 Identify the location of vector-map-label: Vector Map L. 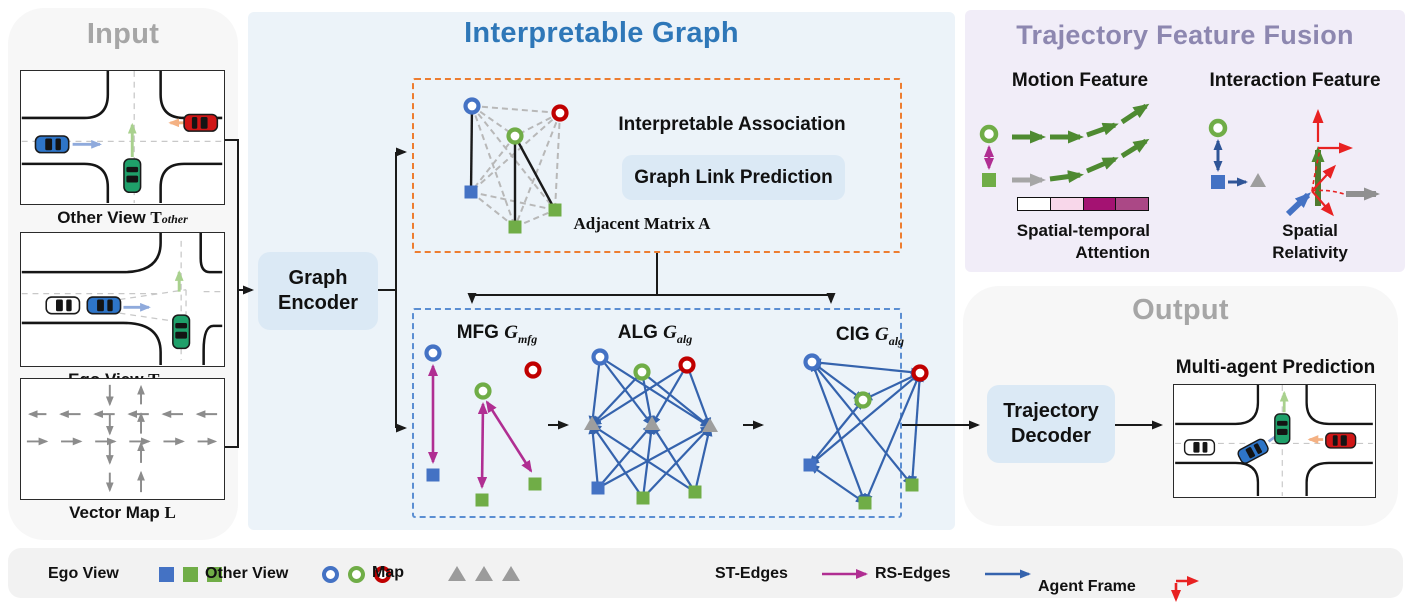
(122, 513).